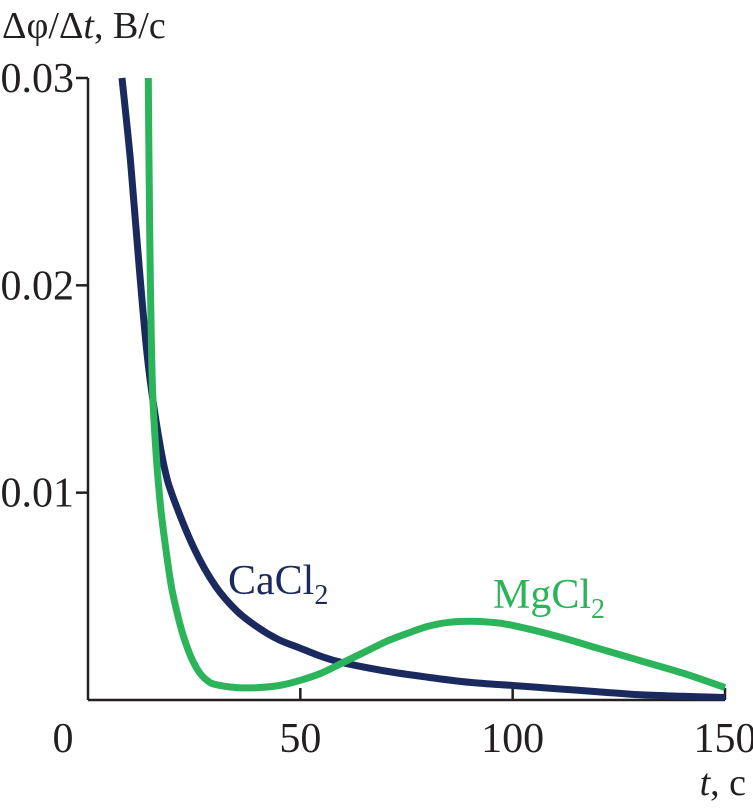  I want to click on y-tick-label: 0.03, so click(38, 79).